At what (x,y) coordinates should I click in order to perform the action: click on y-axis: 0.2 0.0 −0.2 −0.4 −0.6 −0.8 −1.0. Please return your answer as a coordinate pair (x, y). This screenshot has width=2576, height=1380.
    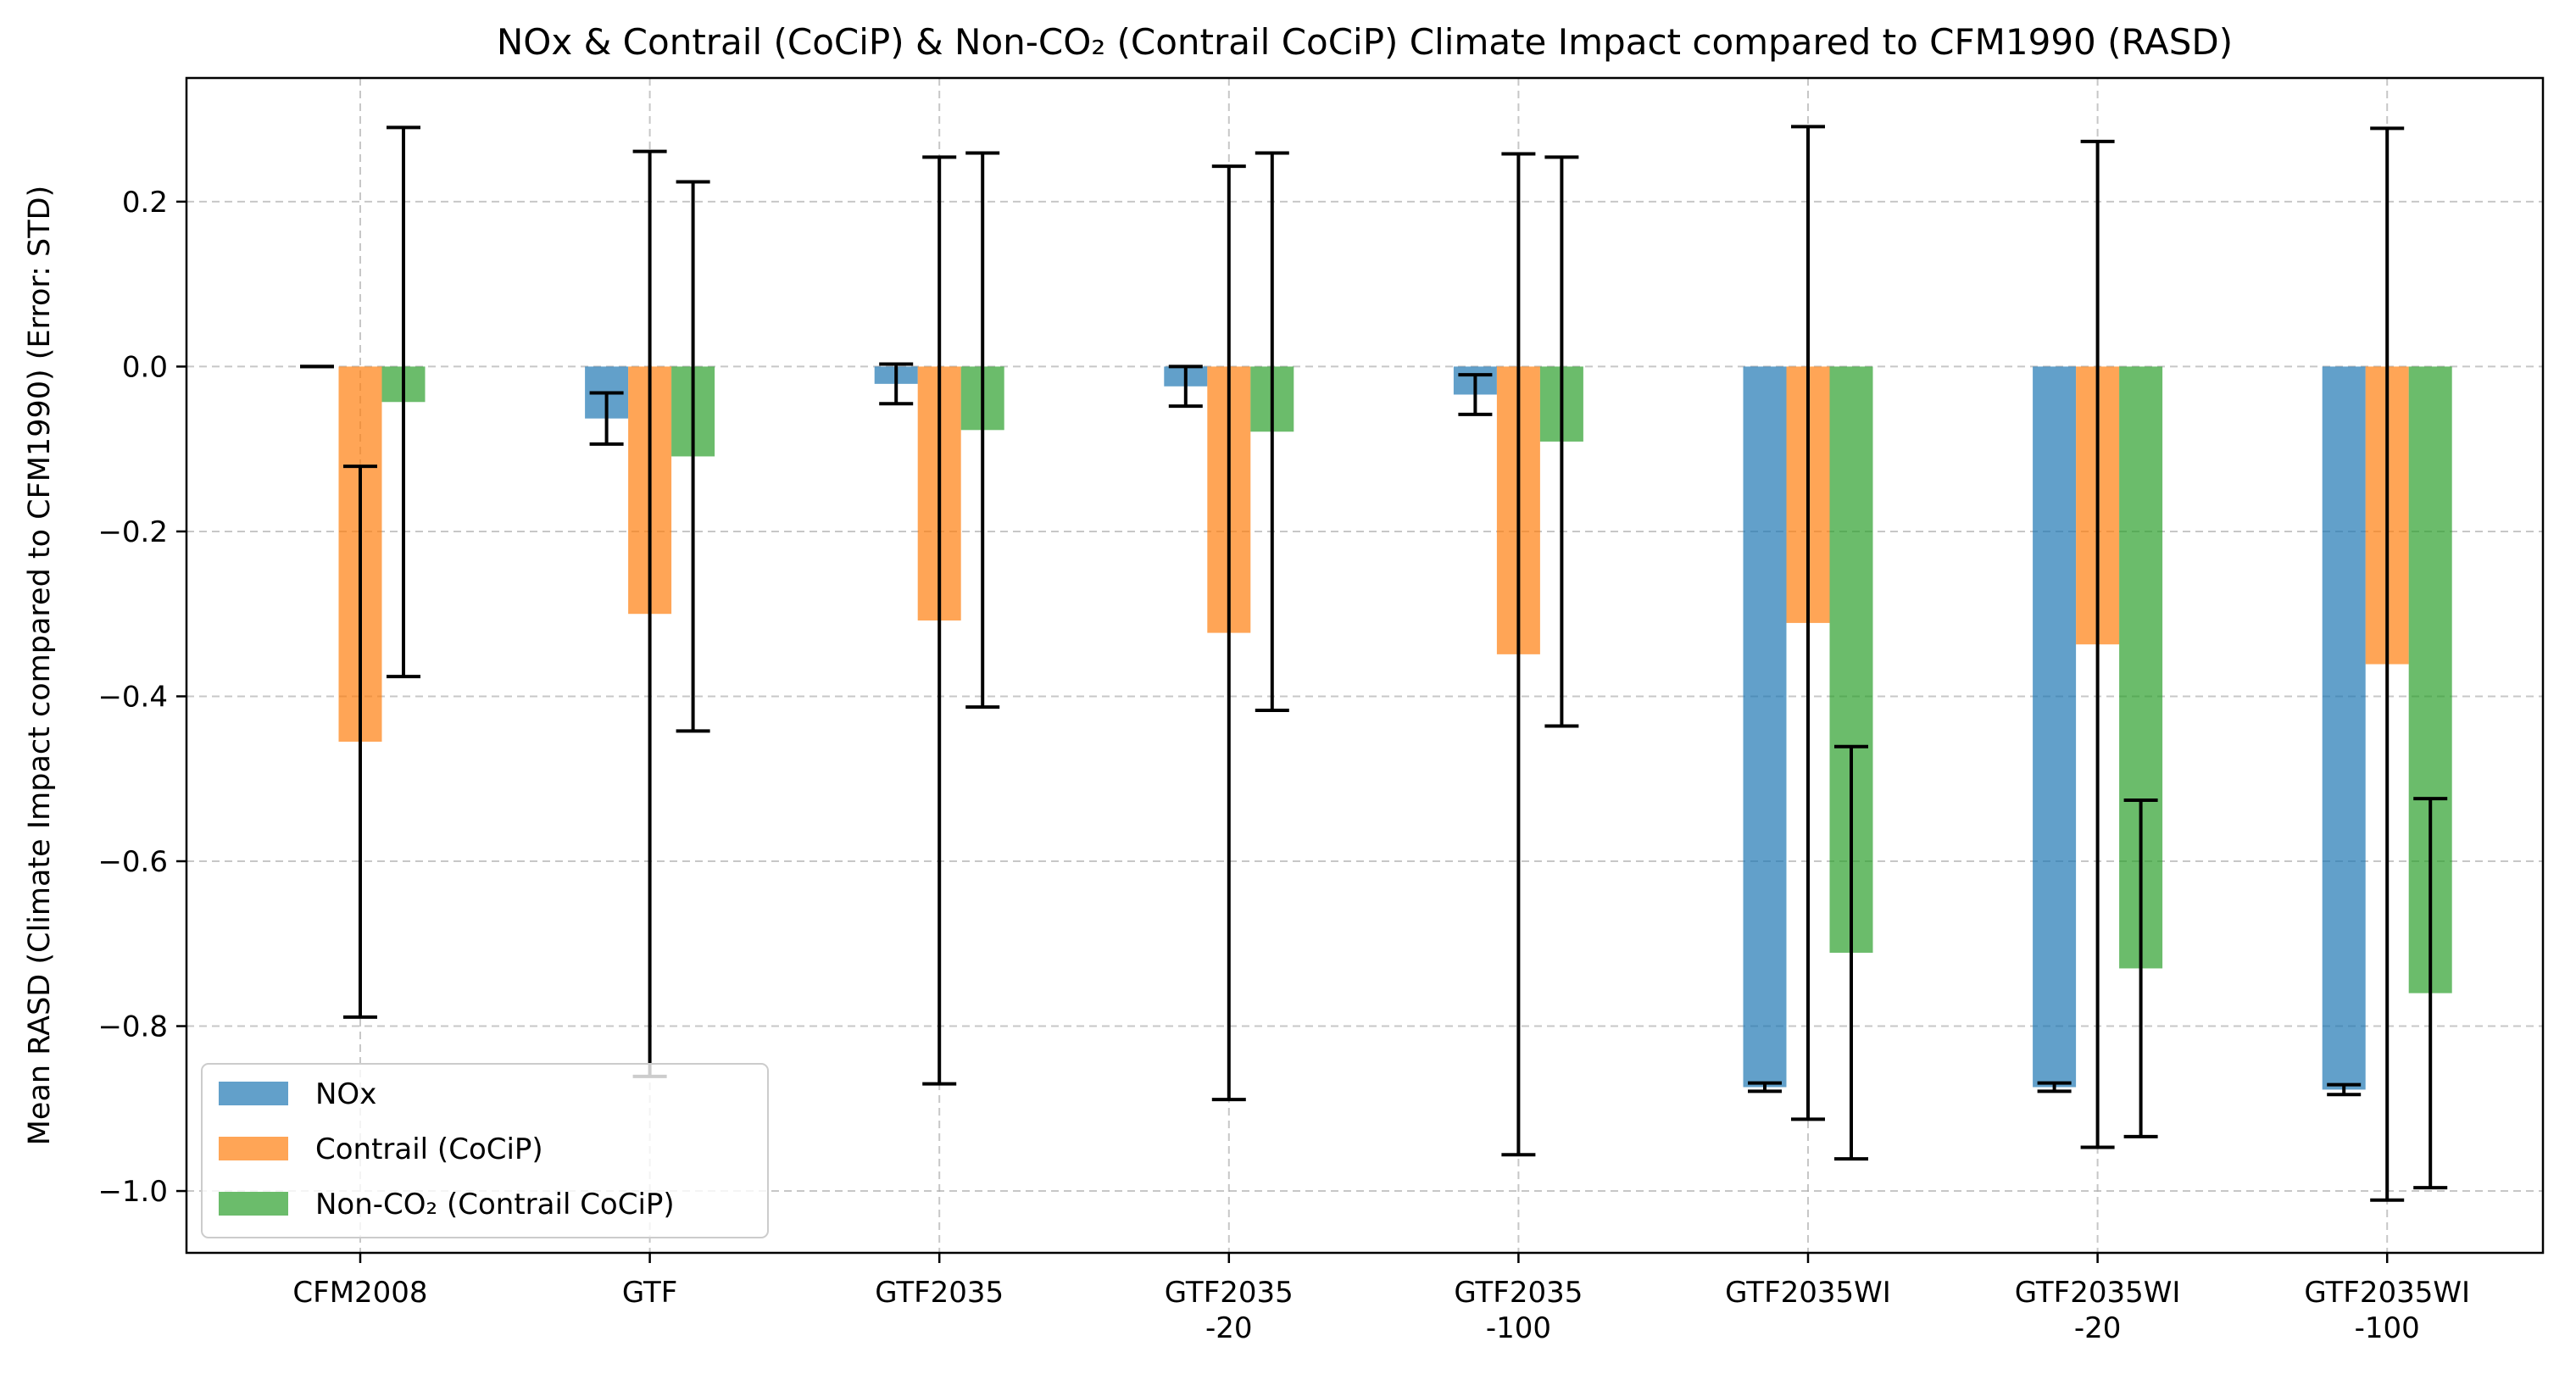
    Looking at the image, I should click on (141, 697).